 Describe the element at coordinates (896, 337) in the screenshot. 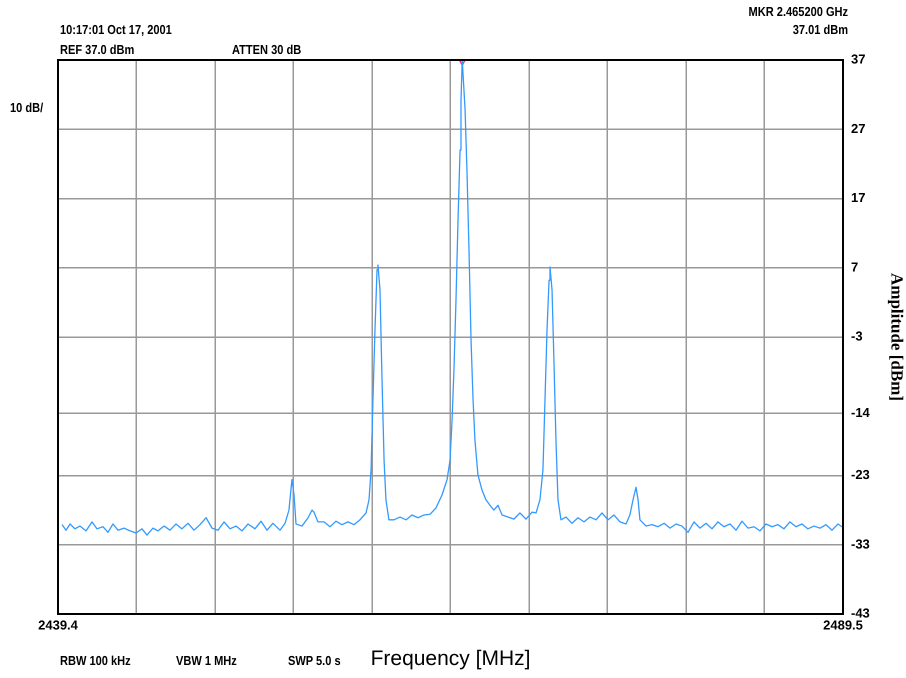

I see `y-axis-title: Amplitude [dBm]` at that location.